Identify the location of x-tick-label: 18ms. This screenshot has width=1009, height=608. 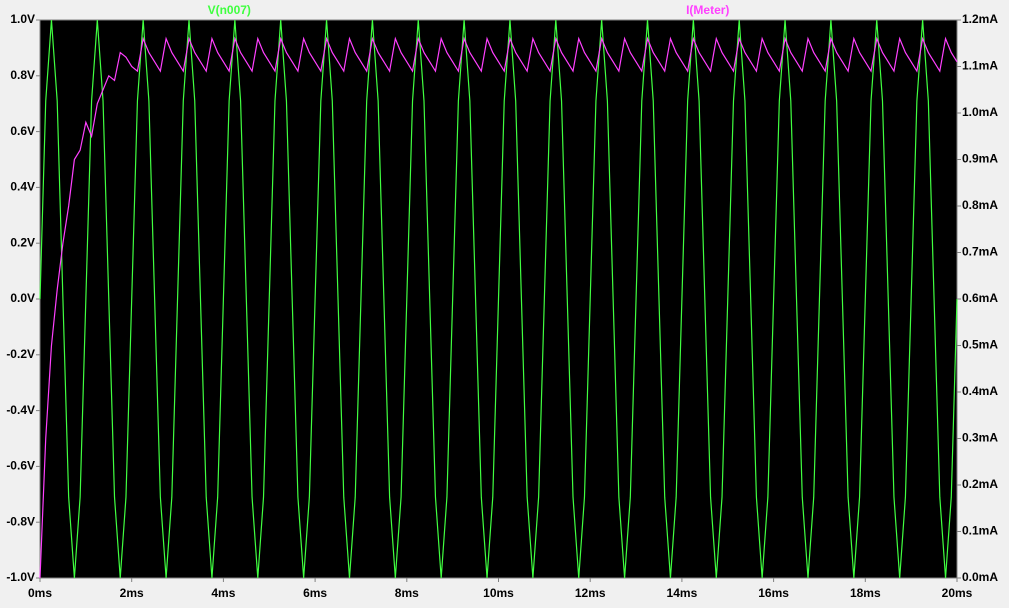
(865, 593).